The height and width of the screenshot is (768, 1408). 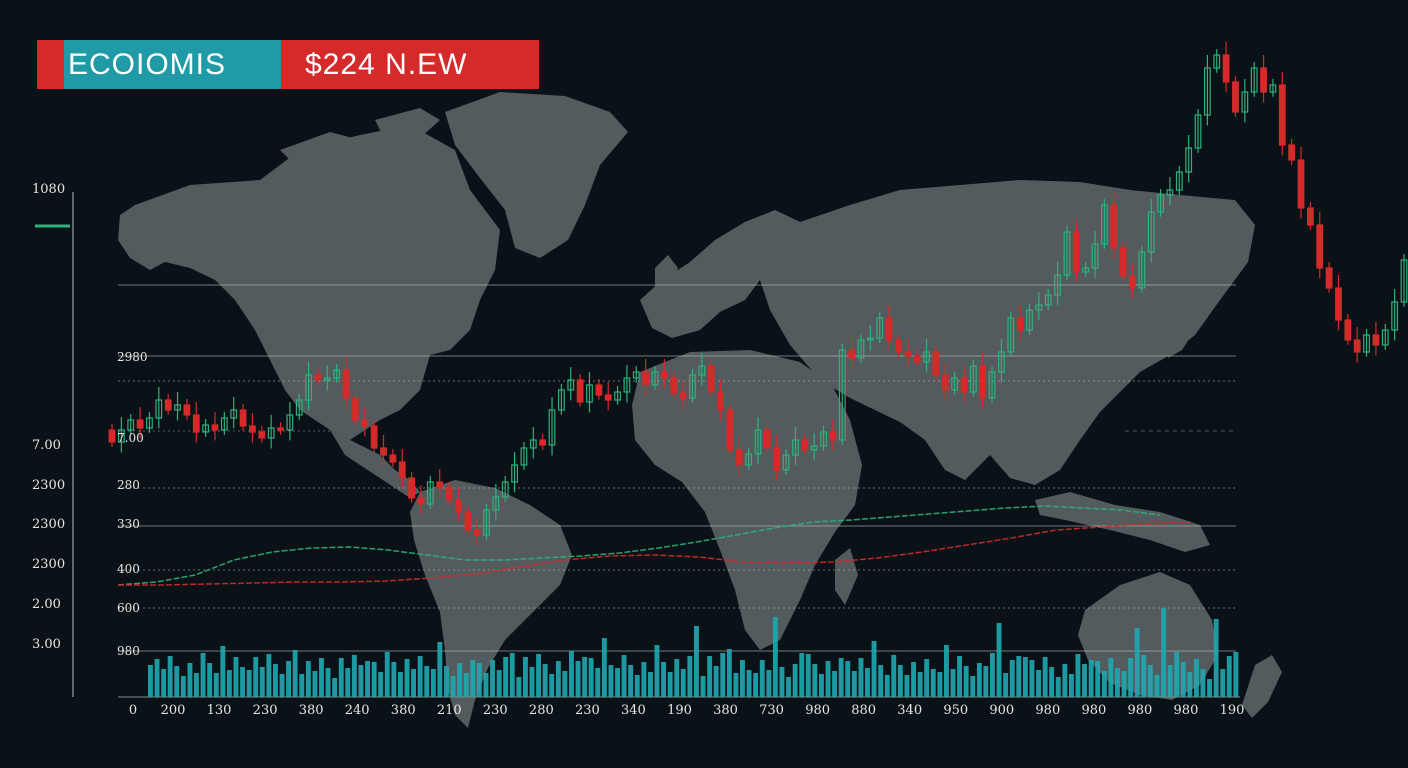 I want to click on outer-axis-label: 2300, so click(x=48, y=524).